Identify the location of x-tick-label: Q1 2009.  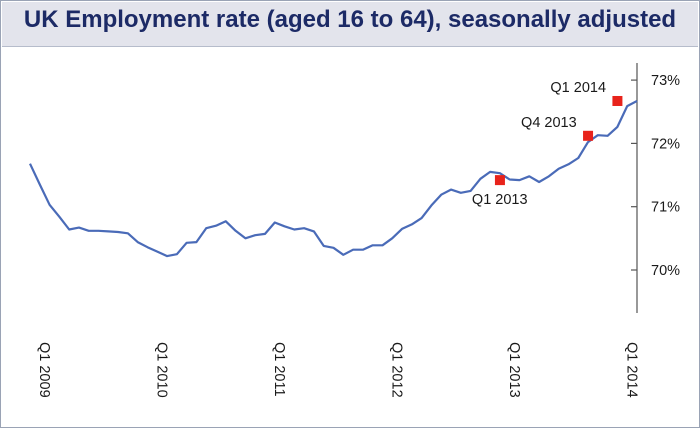
(44, 370).